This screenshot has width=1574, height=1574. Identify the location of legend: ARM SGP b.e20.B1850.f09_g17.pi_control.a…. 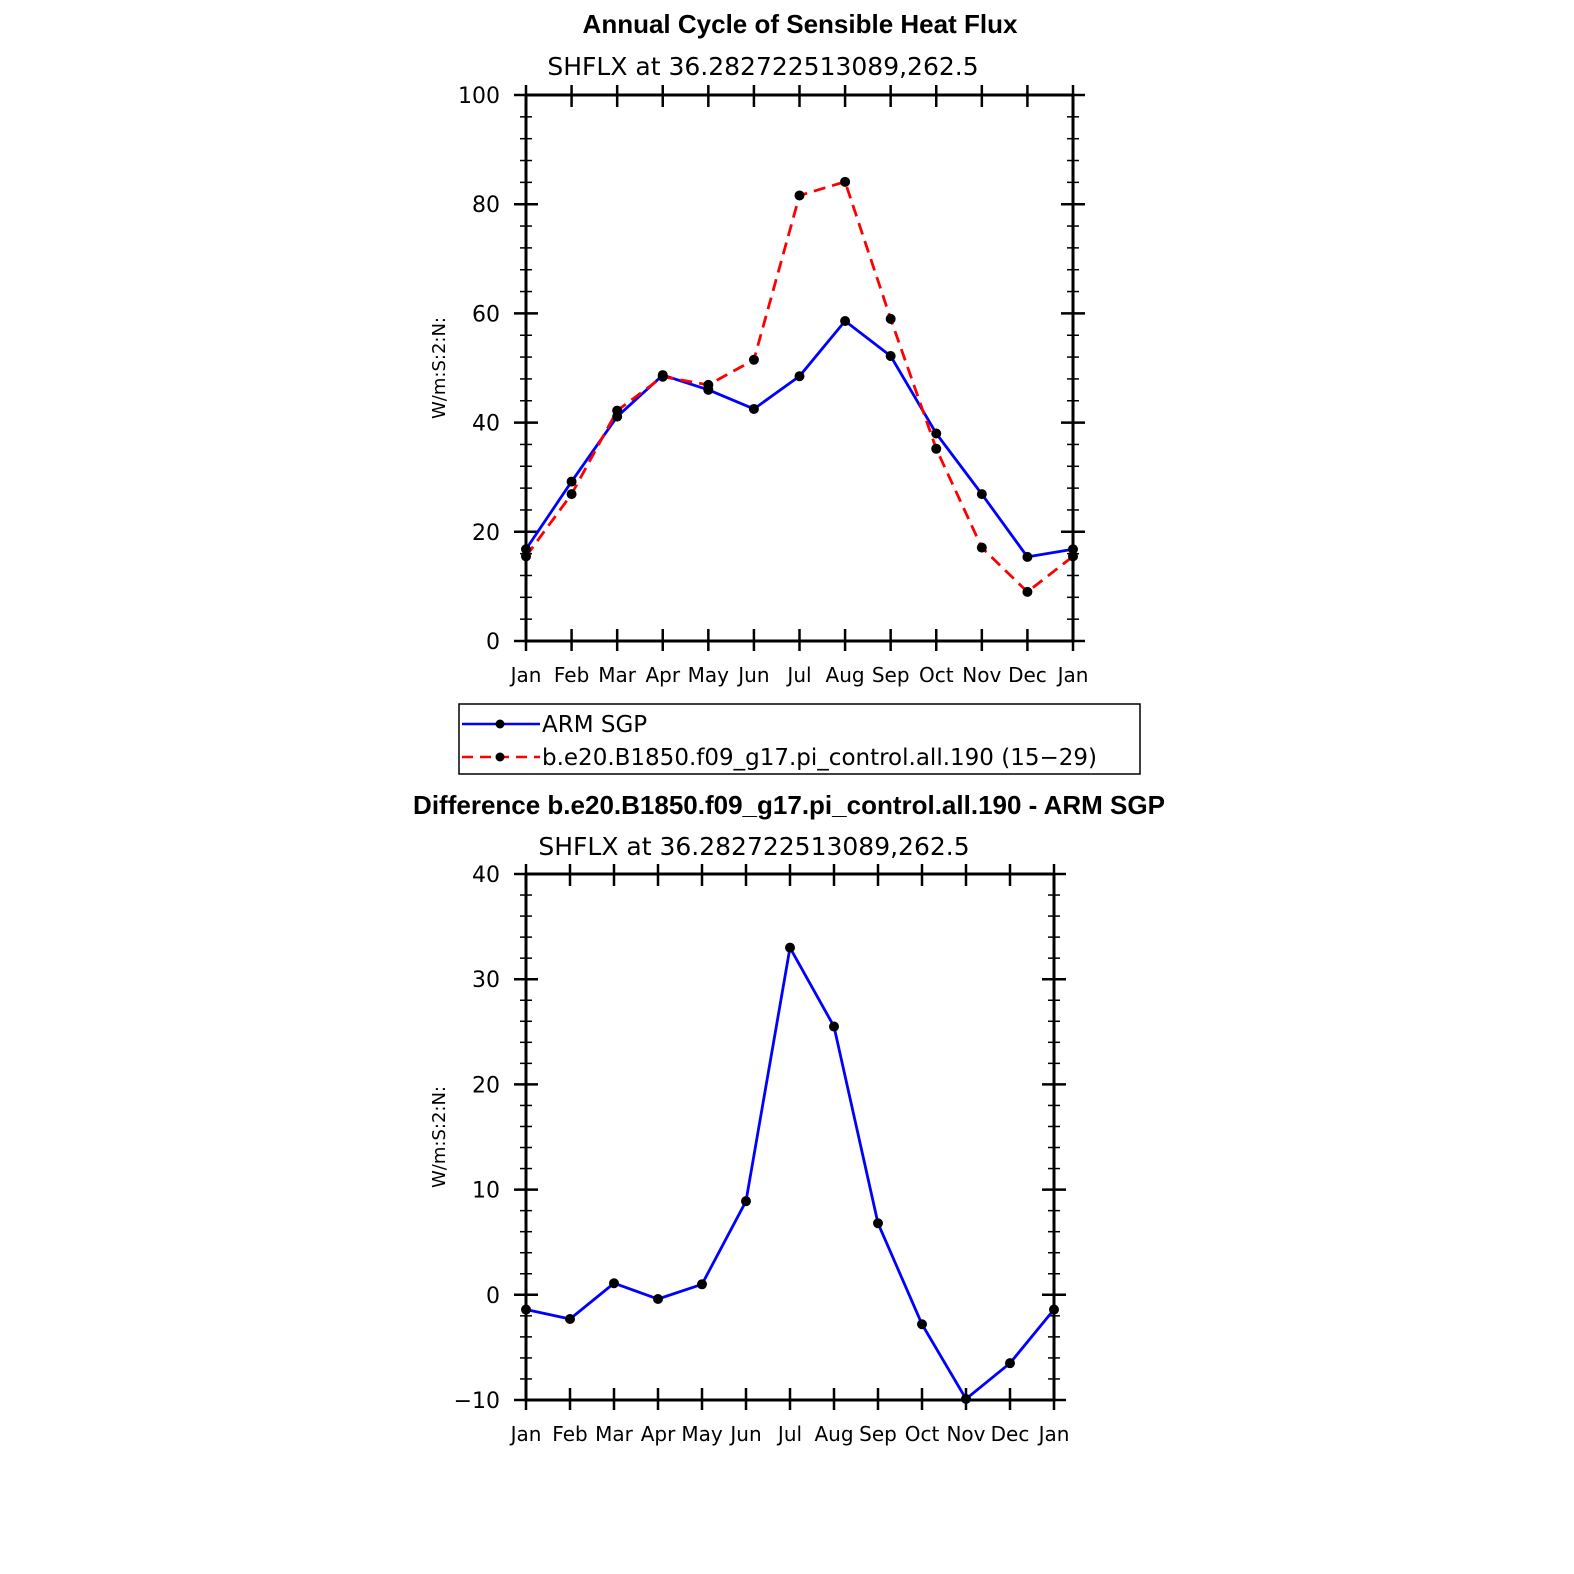
(799, 739).